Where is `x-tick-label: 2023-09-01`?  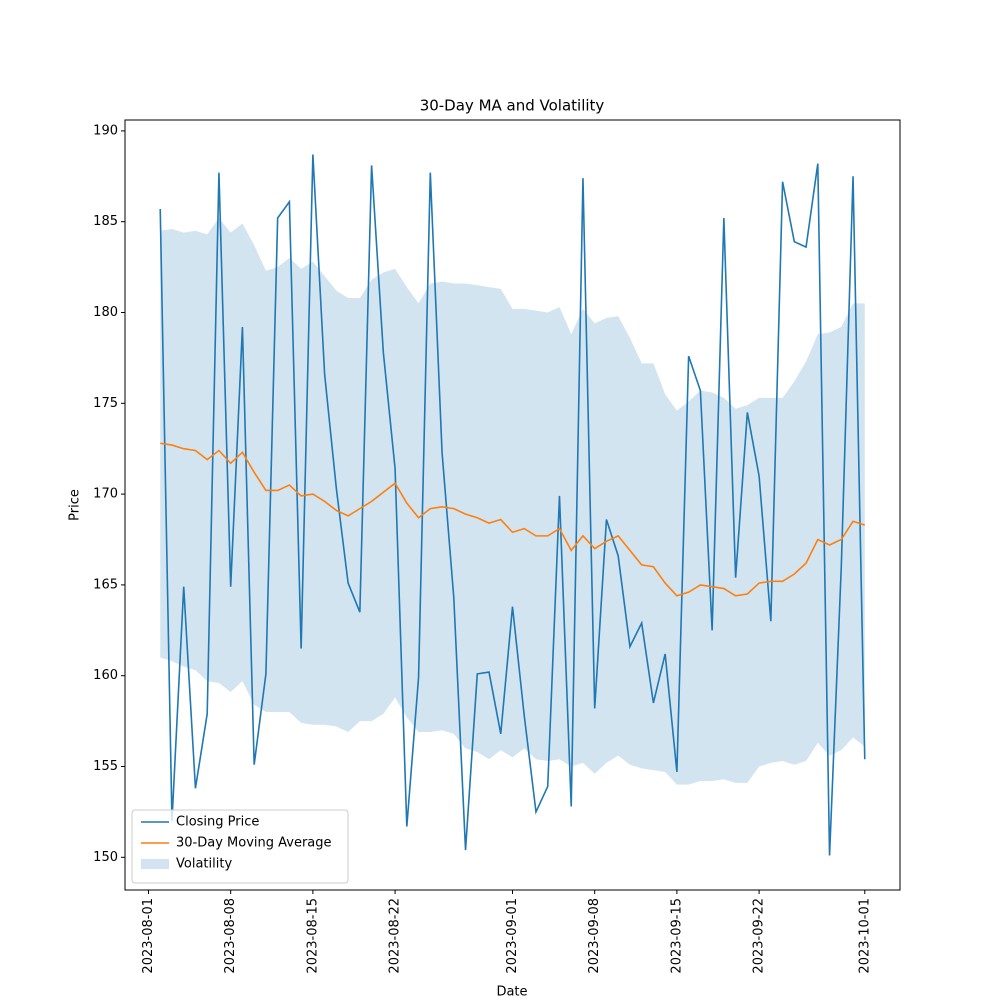 x-tick-label: 2023-09-01 is located at coordinates (512, 936).